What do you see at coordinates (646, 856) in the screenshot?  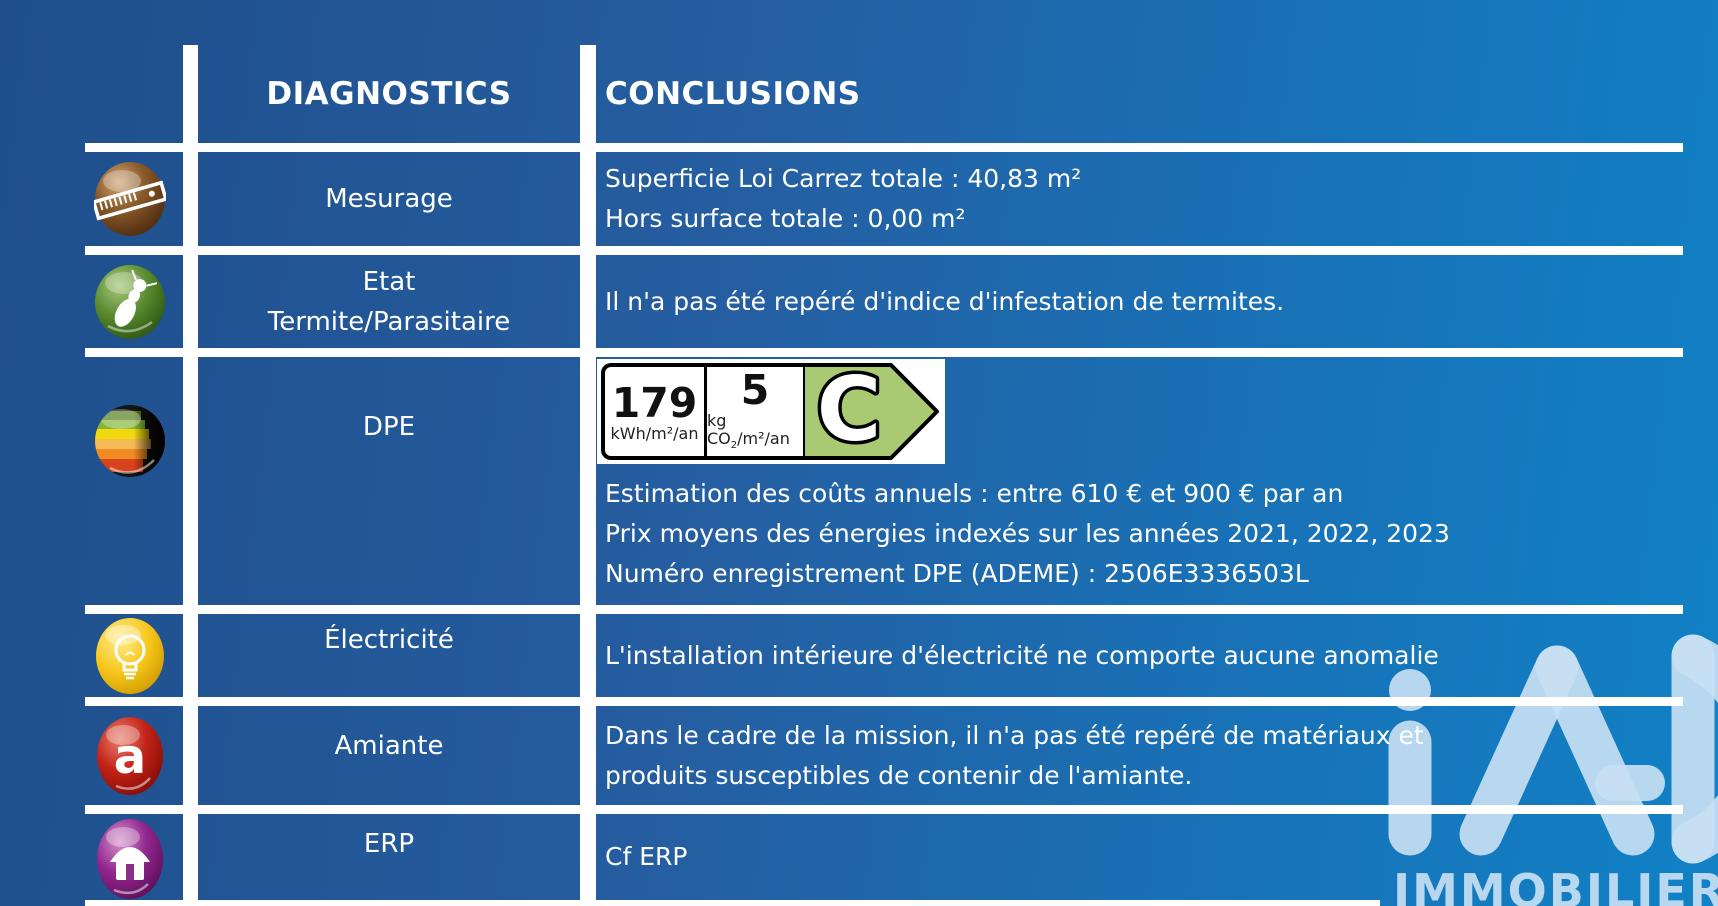 I see `row-conclusion-erp: Cf ERP` at bounding box center [646, 856].